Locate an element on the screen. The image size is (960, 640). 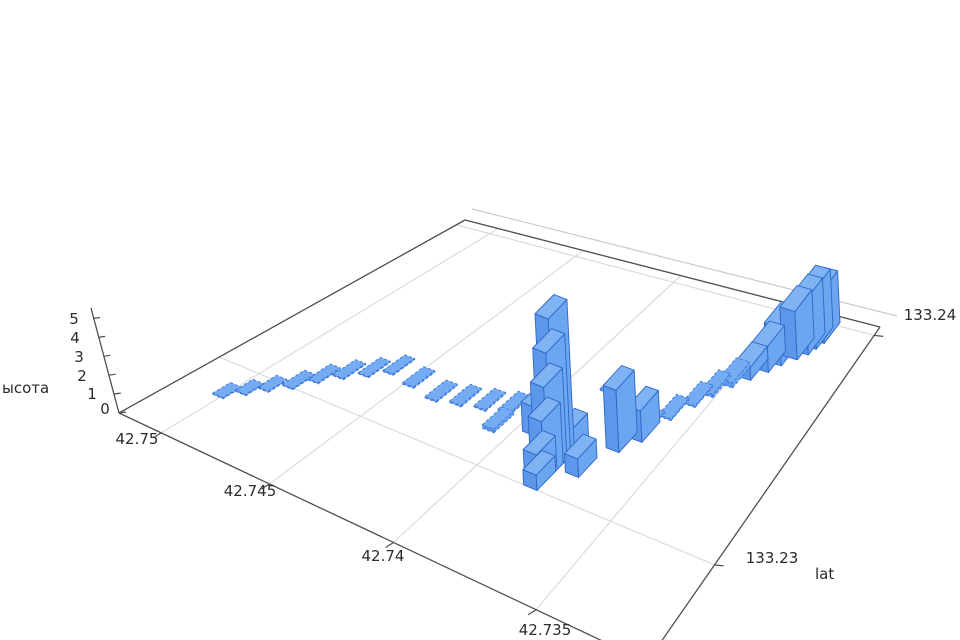
x-axis-label: lat is located at coordinates (825, 574).